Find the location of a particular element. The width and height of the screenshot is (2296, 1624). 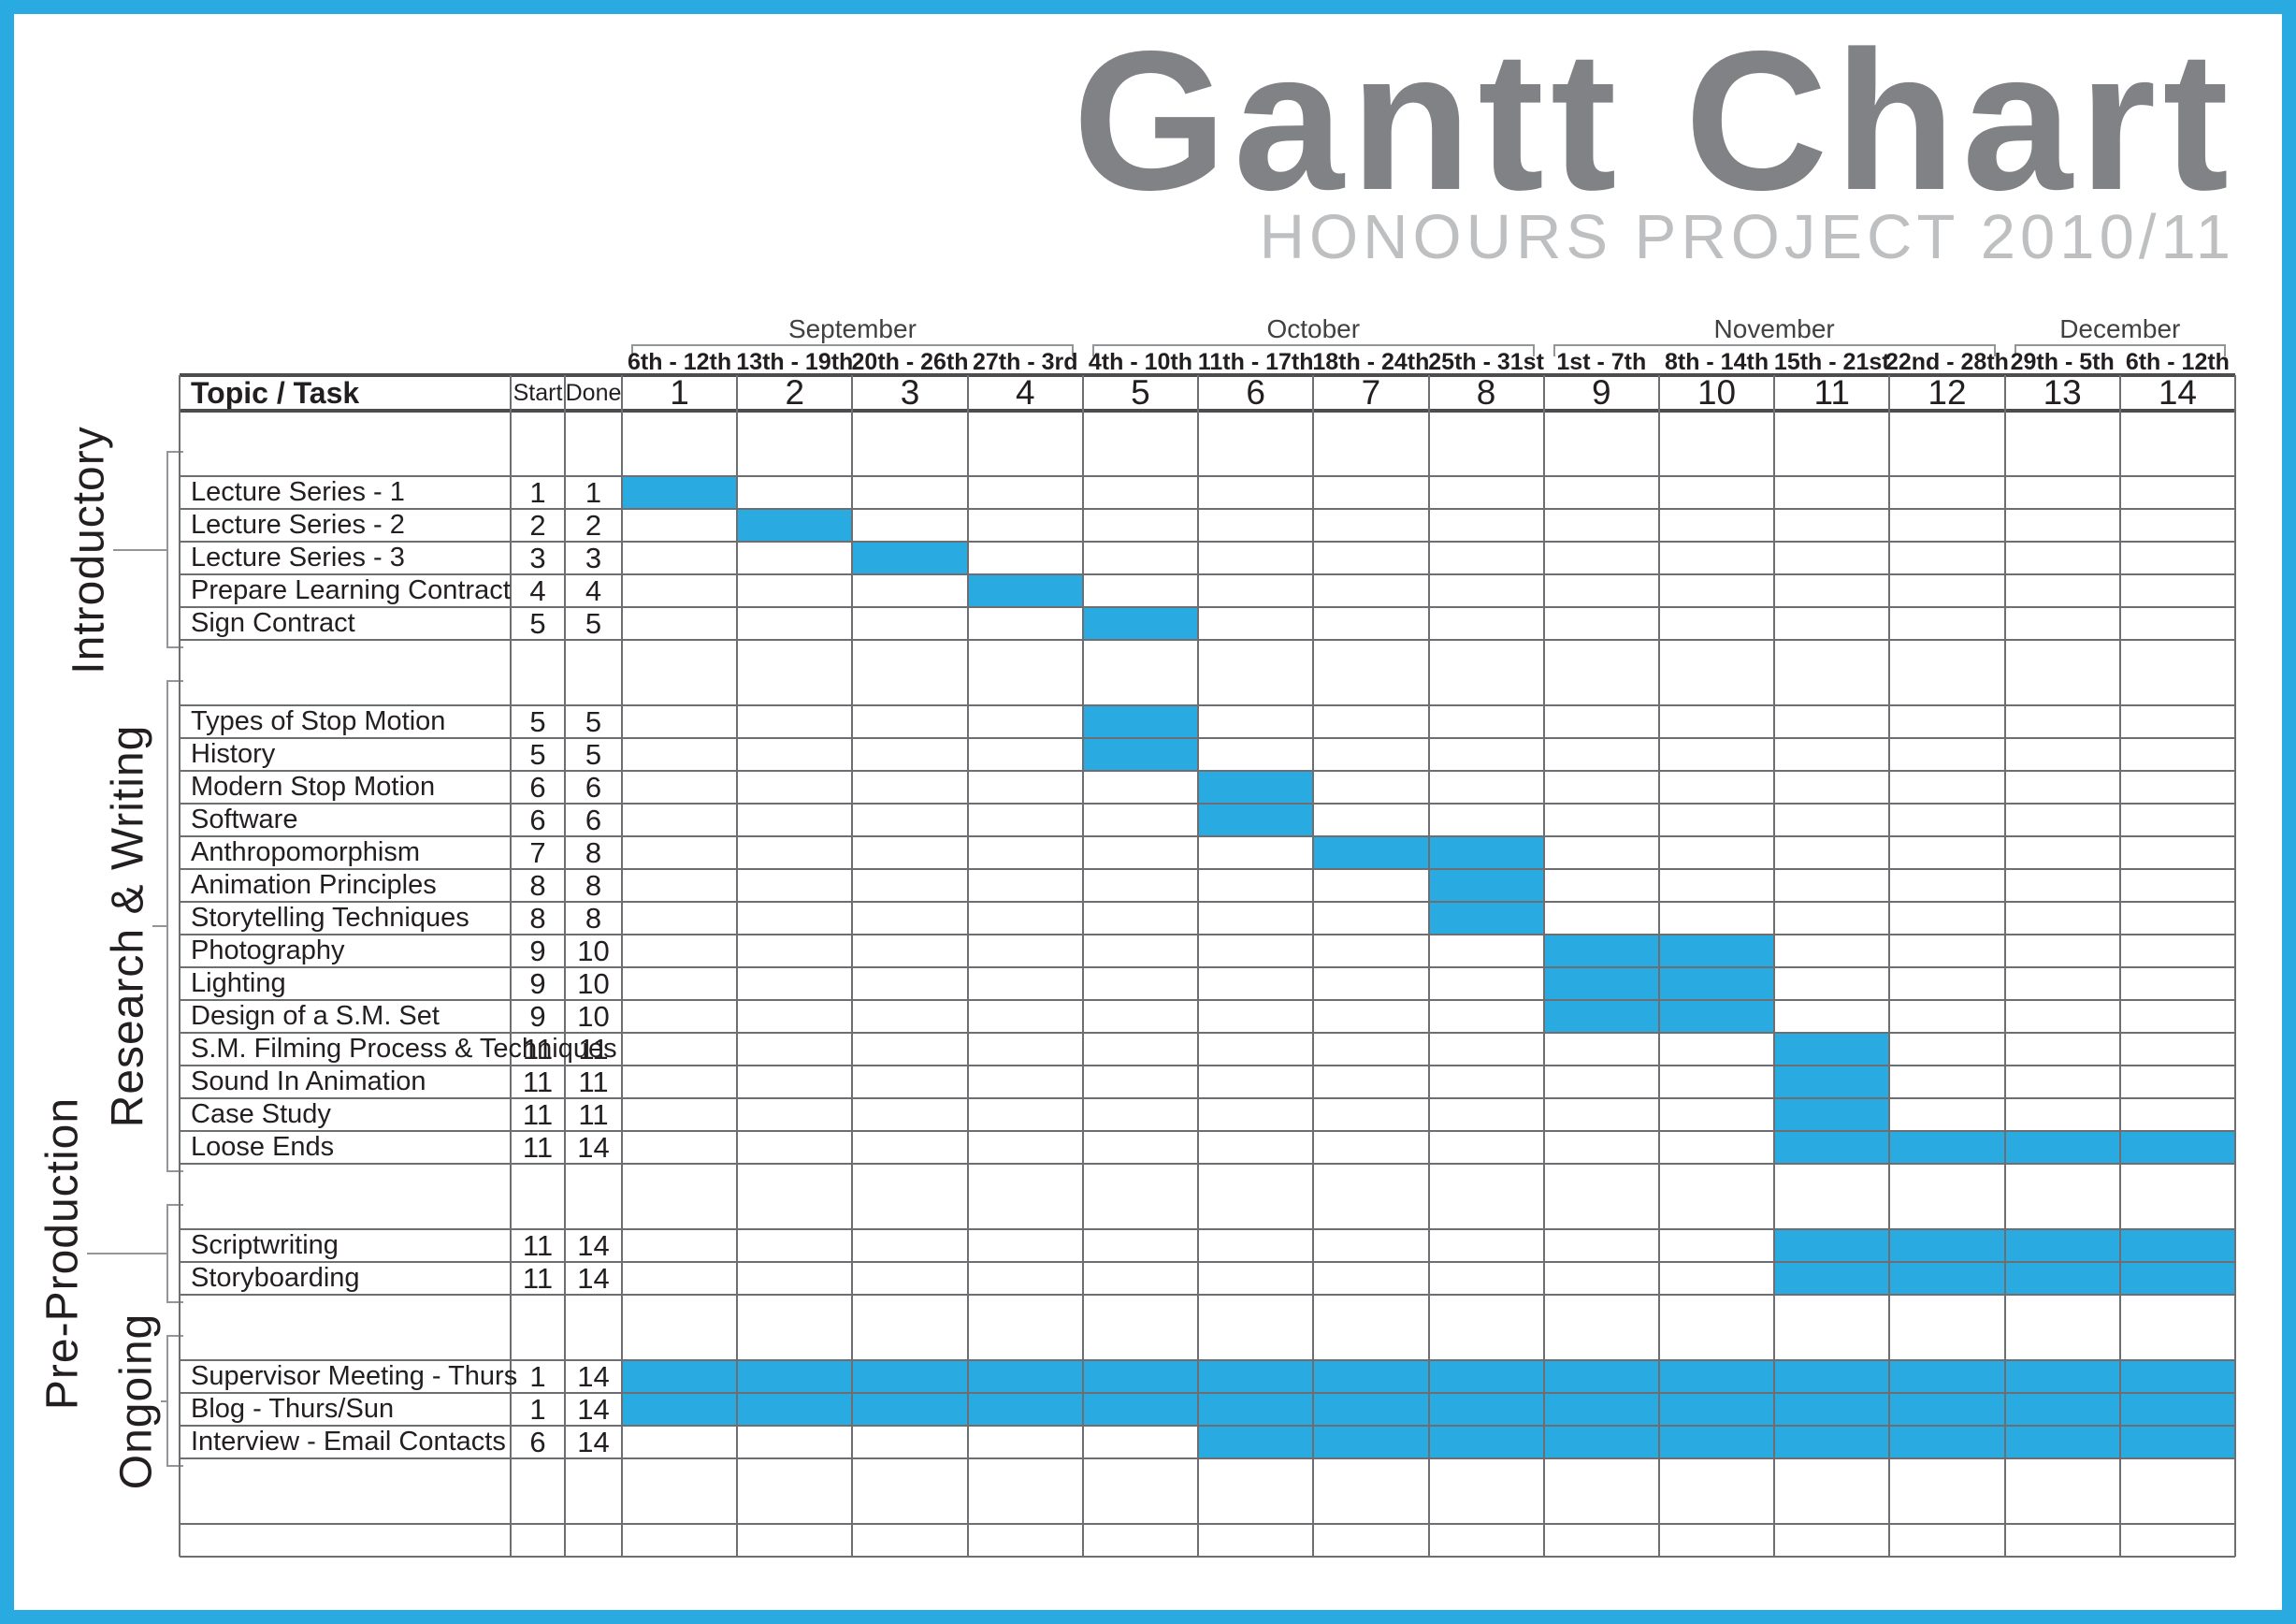

task-name: S.M. Filming Process & Techniques is located at coordinates (404, 1049).